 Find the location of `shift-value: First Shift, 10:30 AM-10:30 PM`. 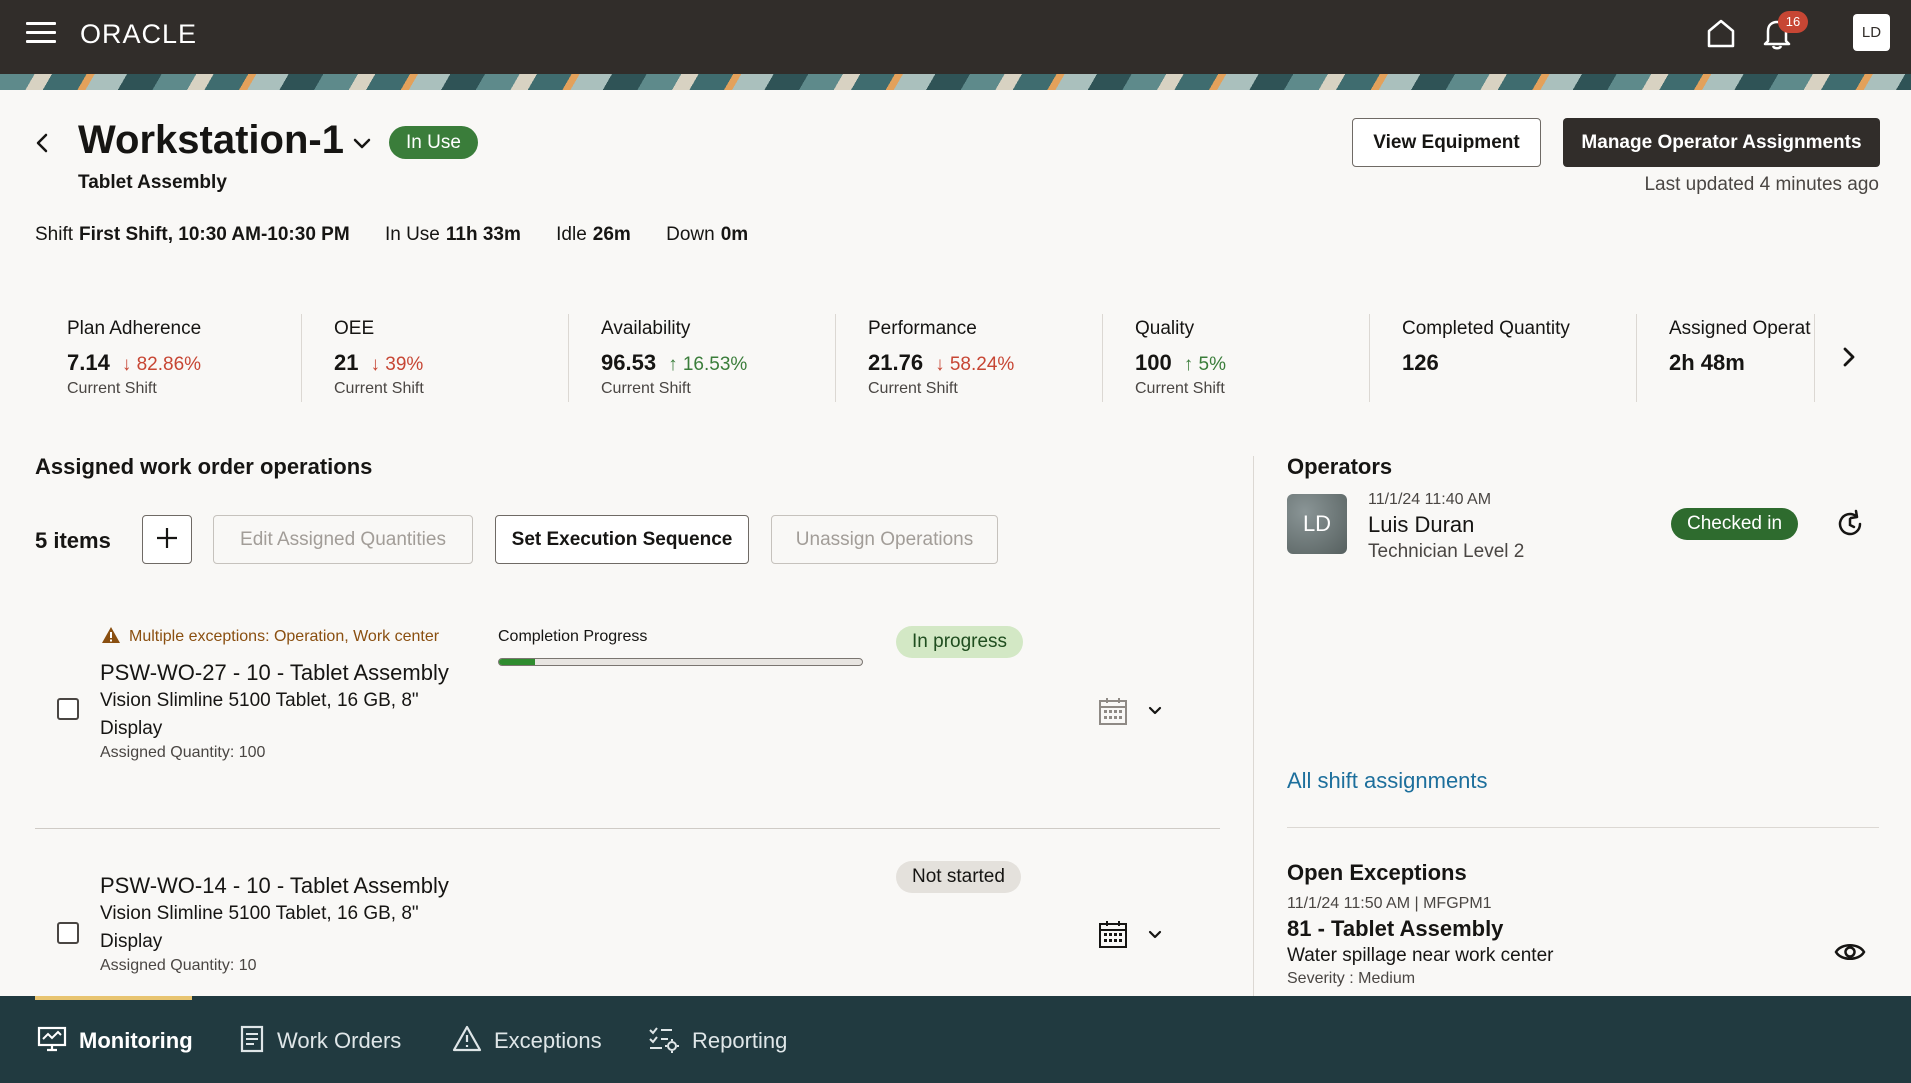

shift-value: First Shift, 10:30 AM-10:30 PM is located at coordinates (214, 234).